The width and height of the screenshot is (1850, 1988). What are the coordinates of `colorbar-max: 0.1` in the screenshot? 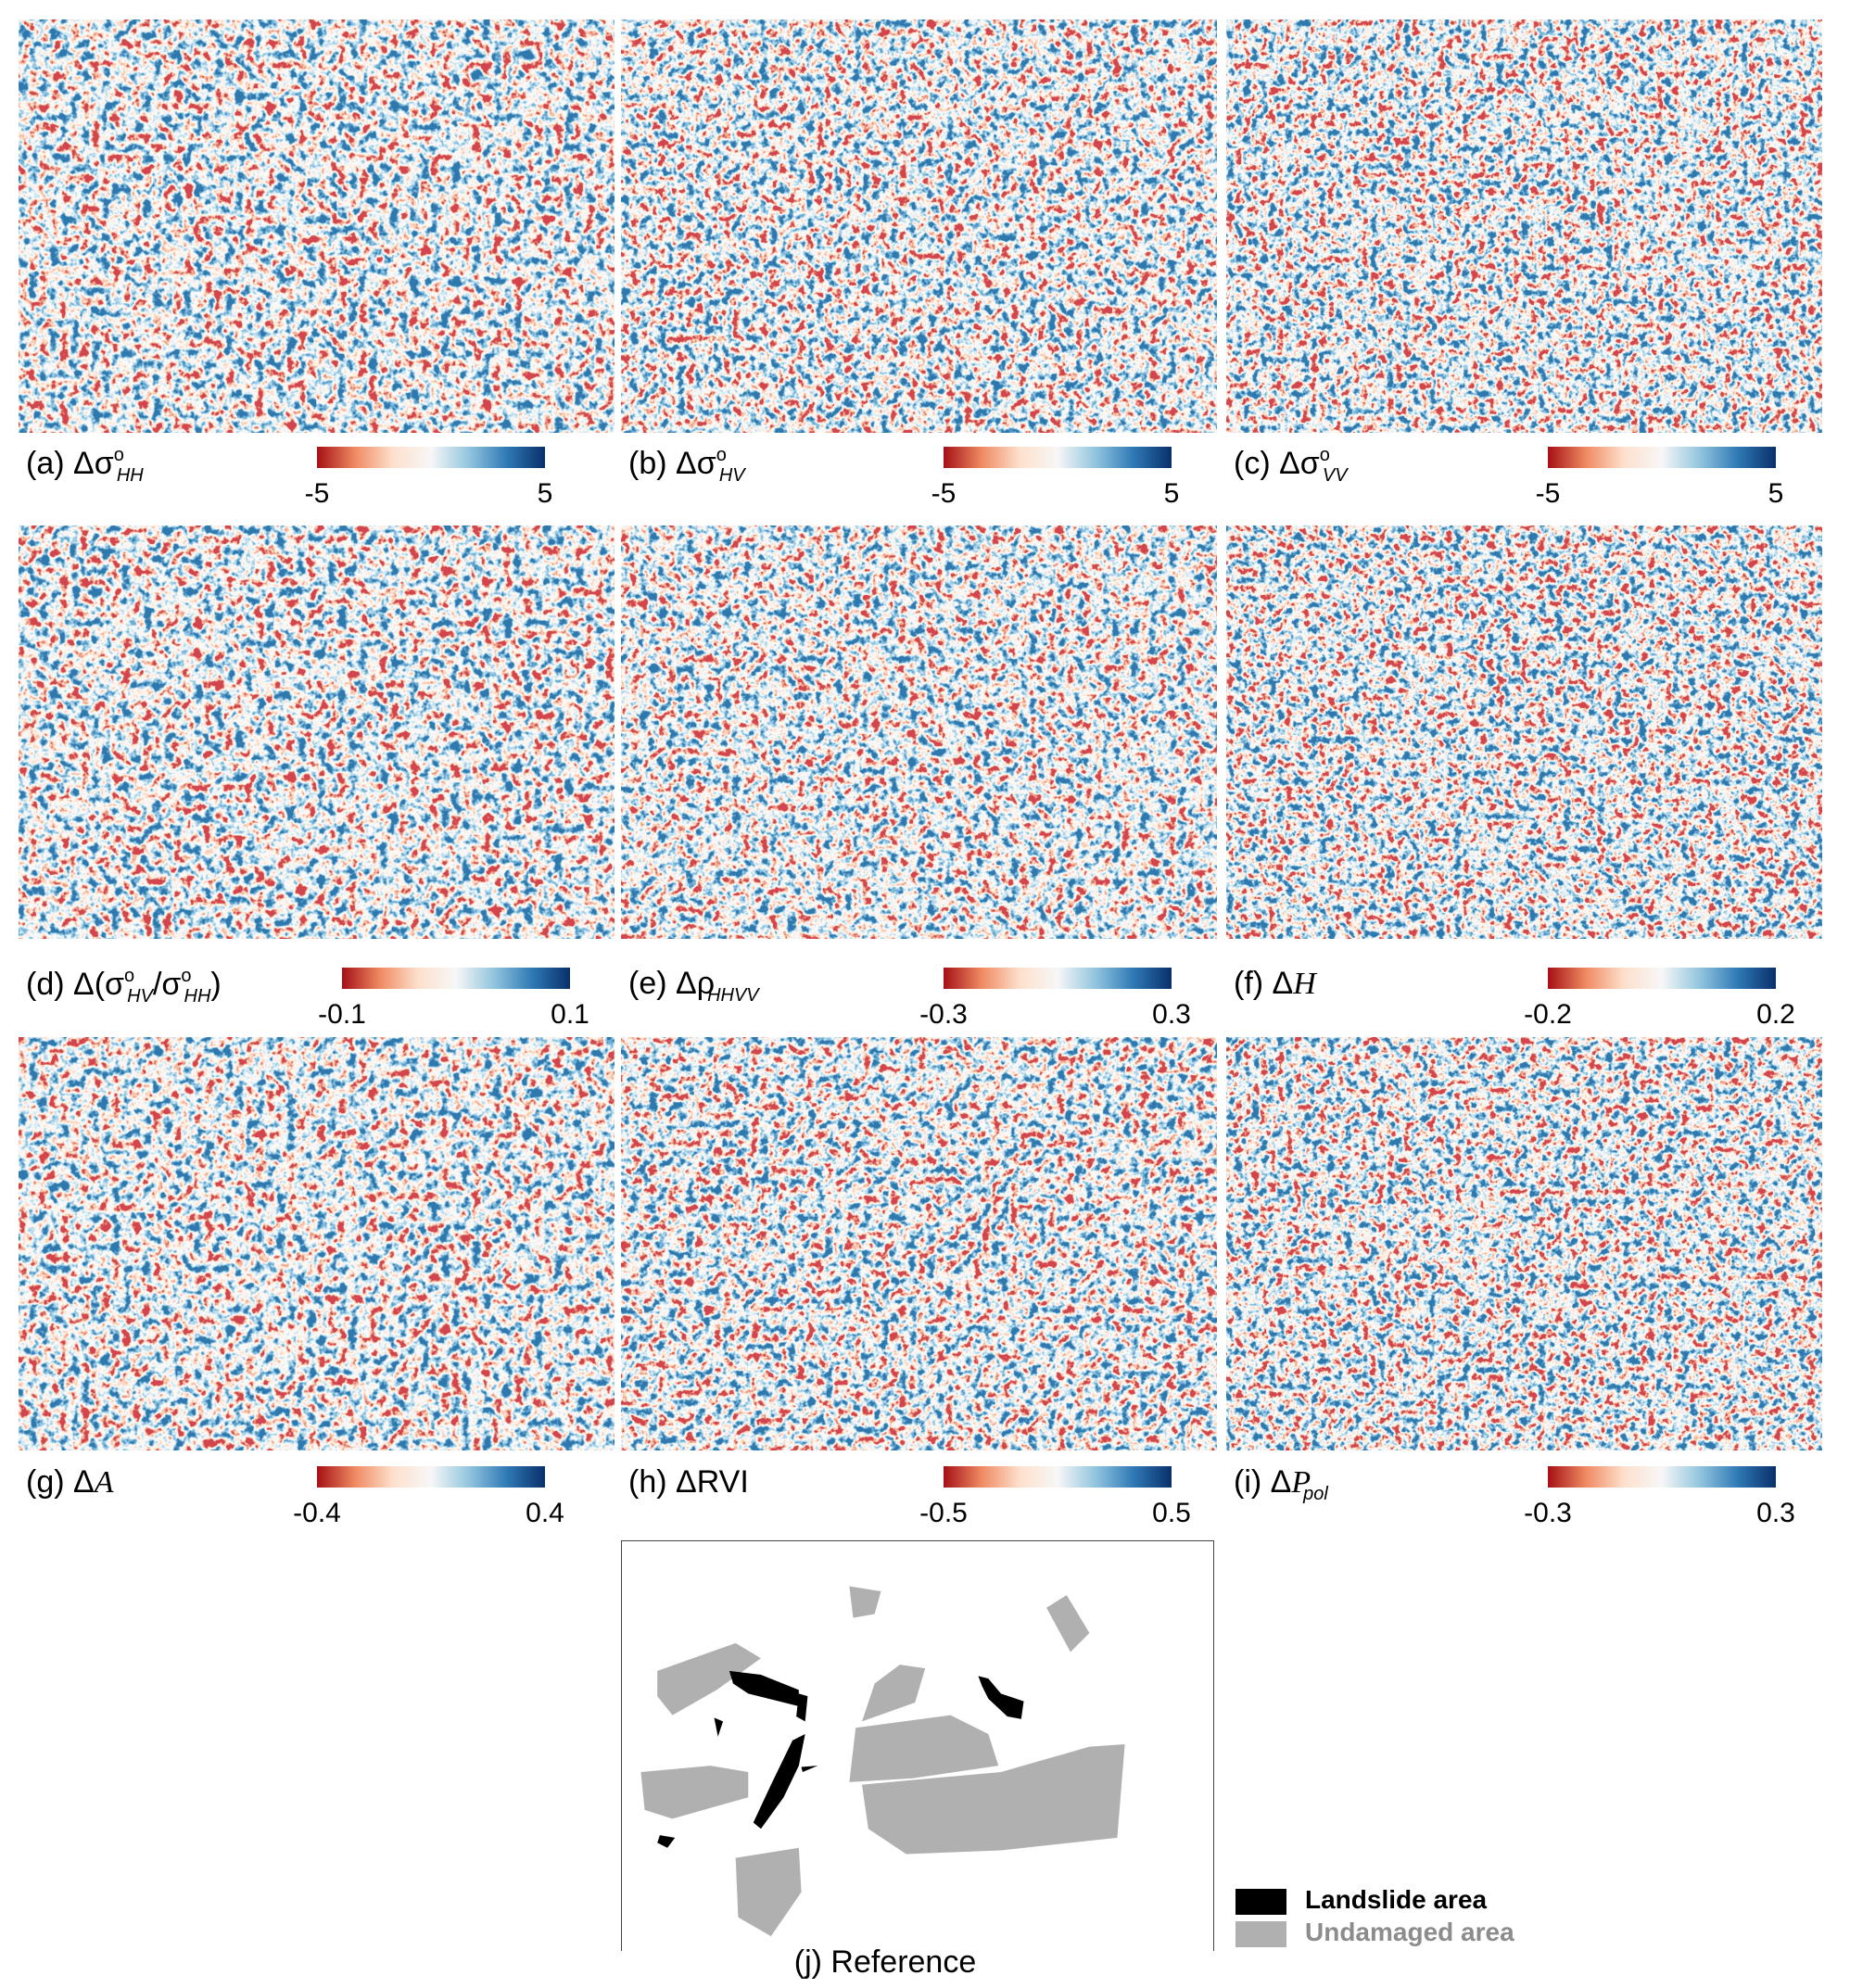 It's located at (570, 1014).